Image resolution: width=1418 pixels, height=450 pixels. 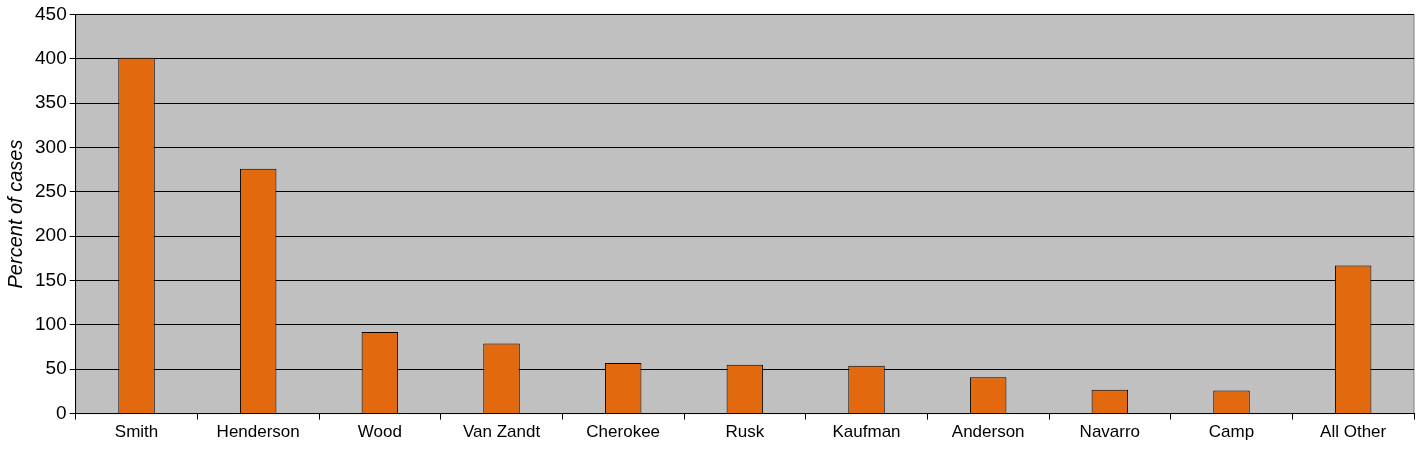 What do you see at coordinates (1353, 432) in the screenshot?
I see `x-tick-label: All Other` at bounding box center [1353, 432].